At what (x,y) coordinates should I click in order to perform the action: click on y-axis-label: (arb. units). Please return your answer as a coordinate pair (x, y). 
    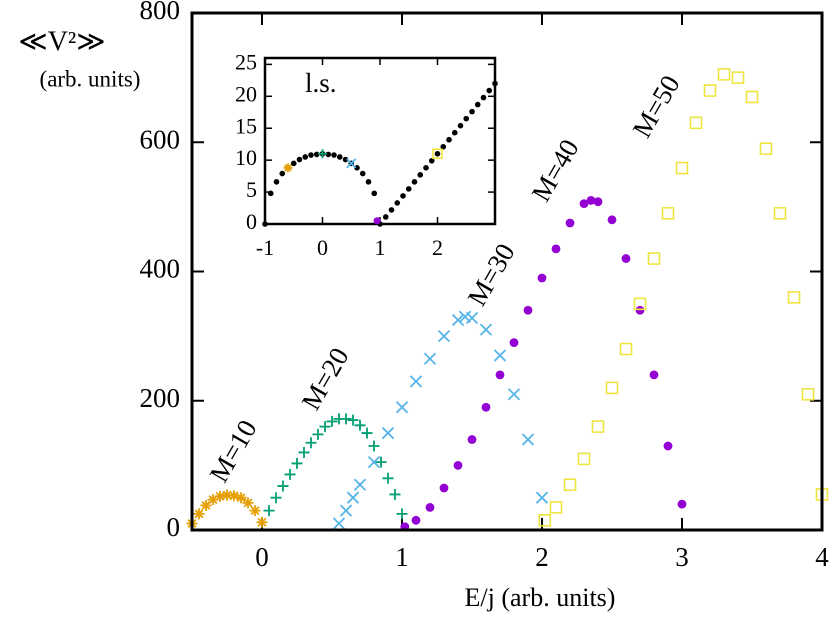
    Looking at the image, I should click on (90, 78).